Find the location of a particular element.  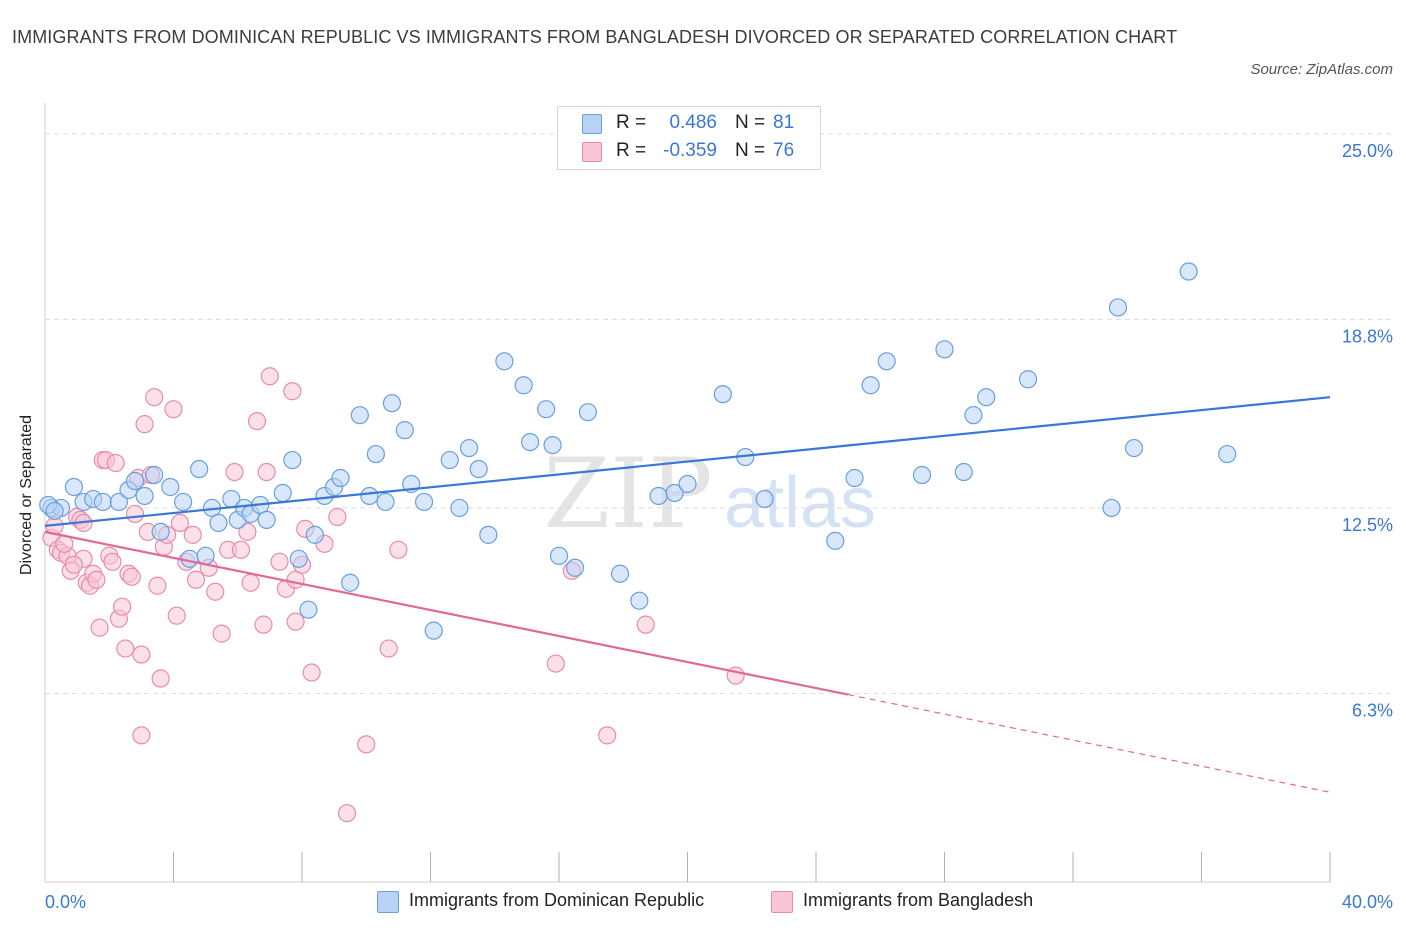

legend-n-label: N = is located at coordinates (750, 150).